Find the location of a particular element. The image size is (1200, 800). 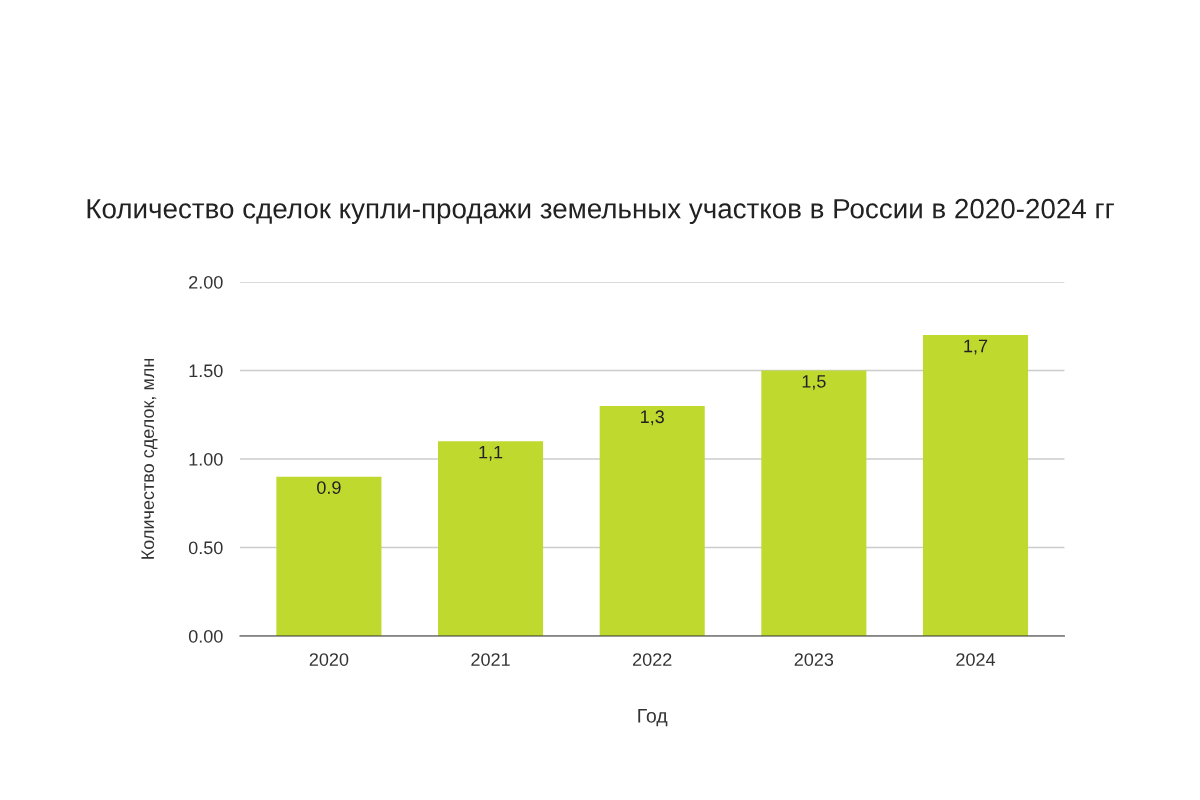

x-tick-label: 2023 is located at coordinates (814, 659).